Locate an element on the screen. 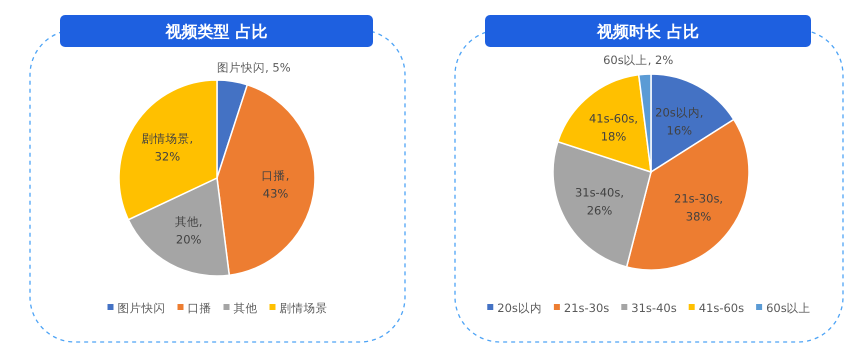 Image resolution: width=862 pixels, height=360 pixels. legend-label: 20s以内 is located at coordinates (519, 308).